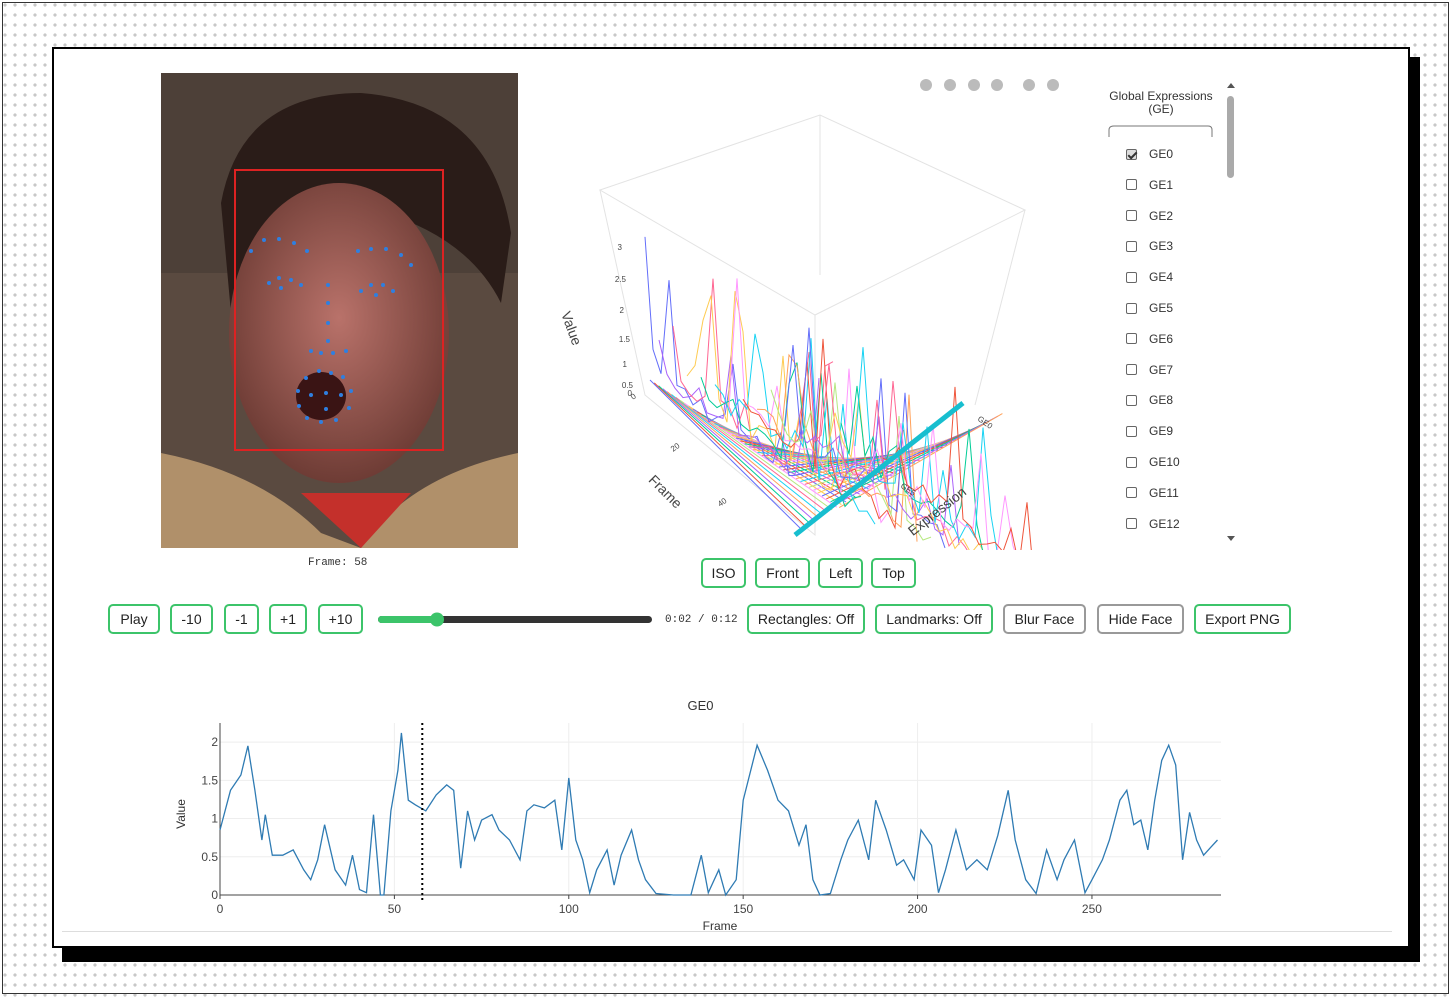 The image size is (1453, 998). I want to click on legend-item: GE5, so click(1149, 308).